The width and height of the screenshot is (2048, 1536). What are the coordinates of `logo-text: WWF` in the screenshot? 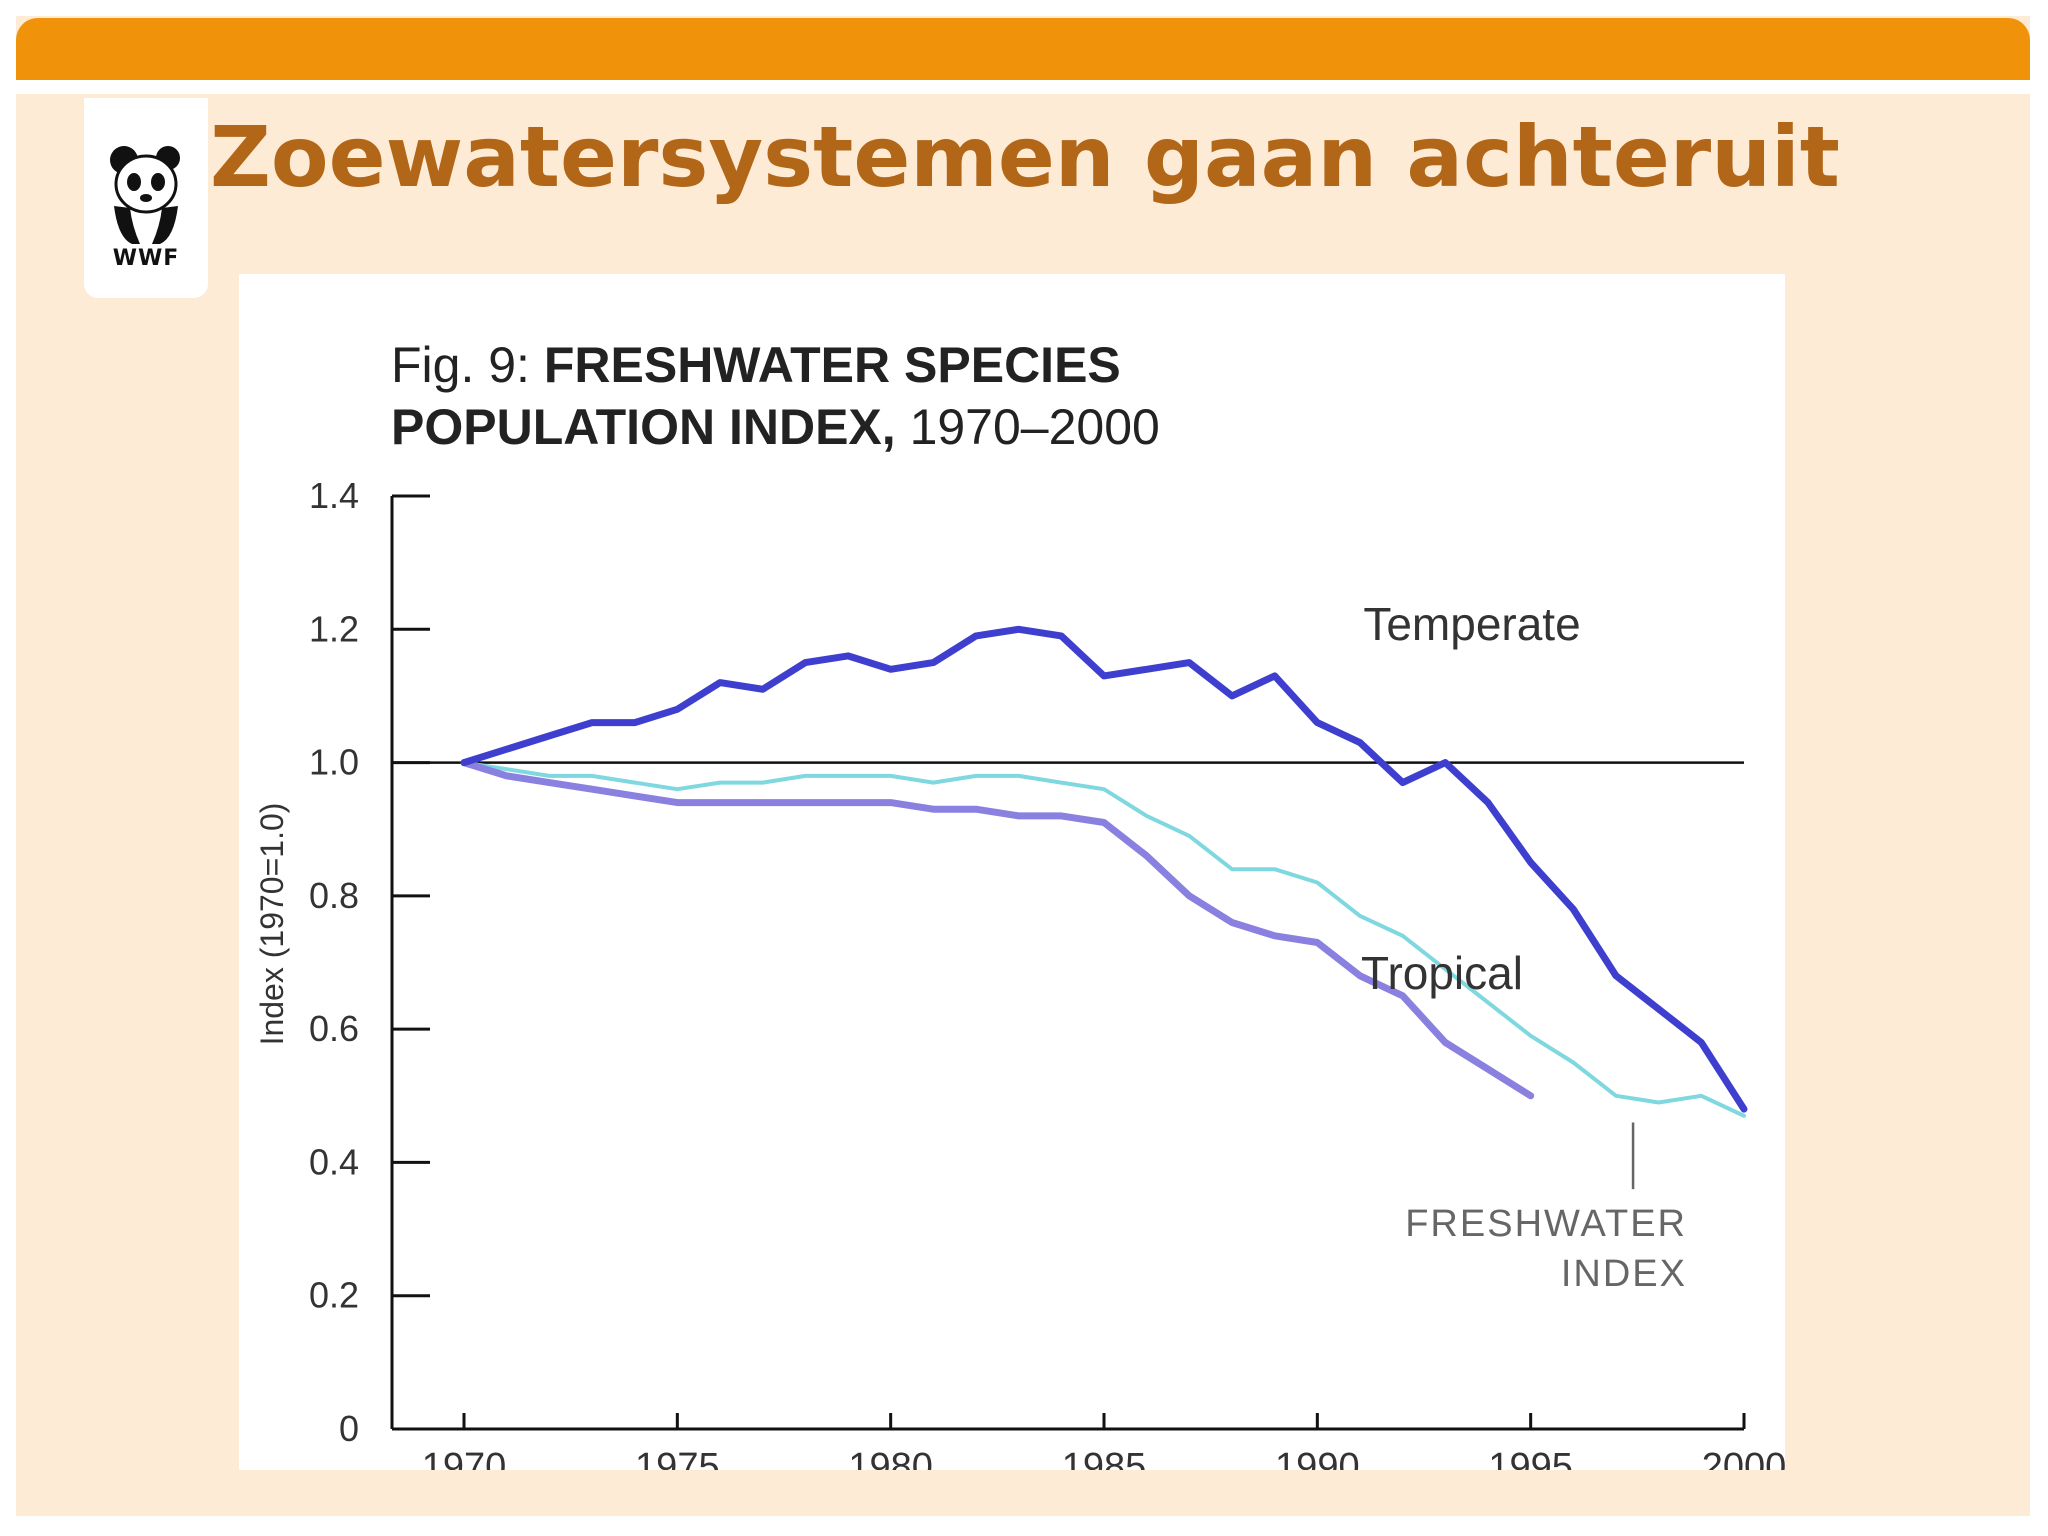 It's located at (146, 258).